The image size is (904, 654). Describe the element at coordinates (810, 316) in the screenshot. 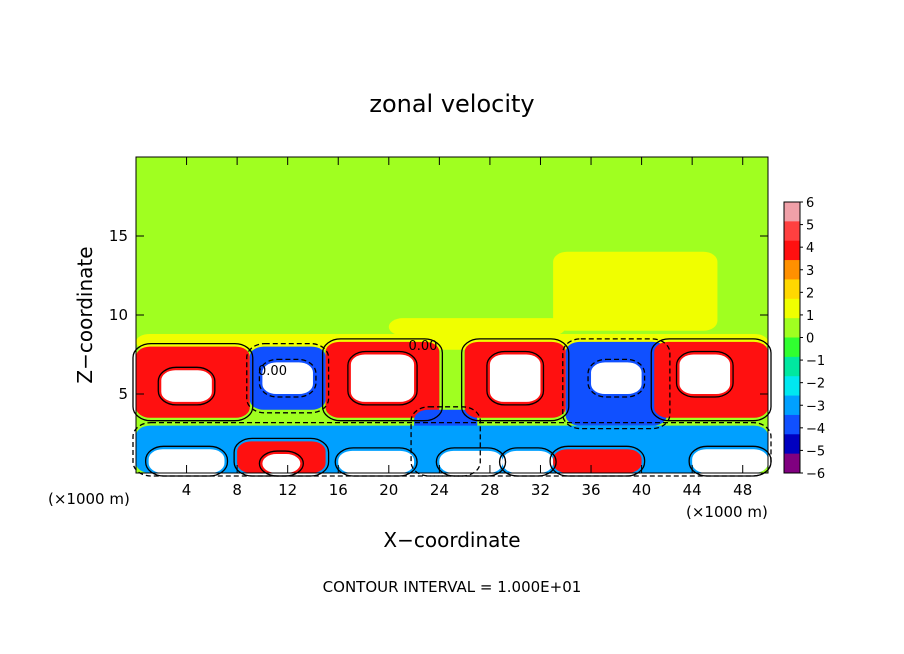

I see `colorbar-label: 1` at that location.